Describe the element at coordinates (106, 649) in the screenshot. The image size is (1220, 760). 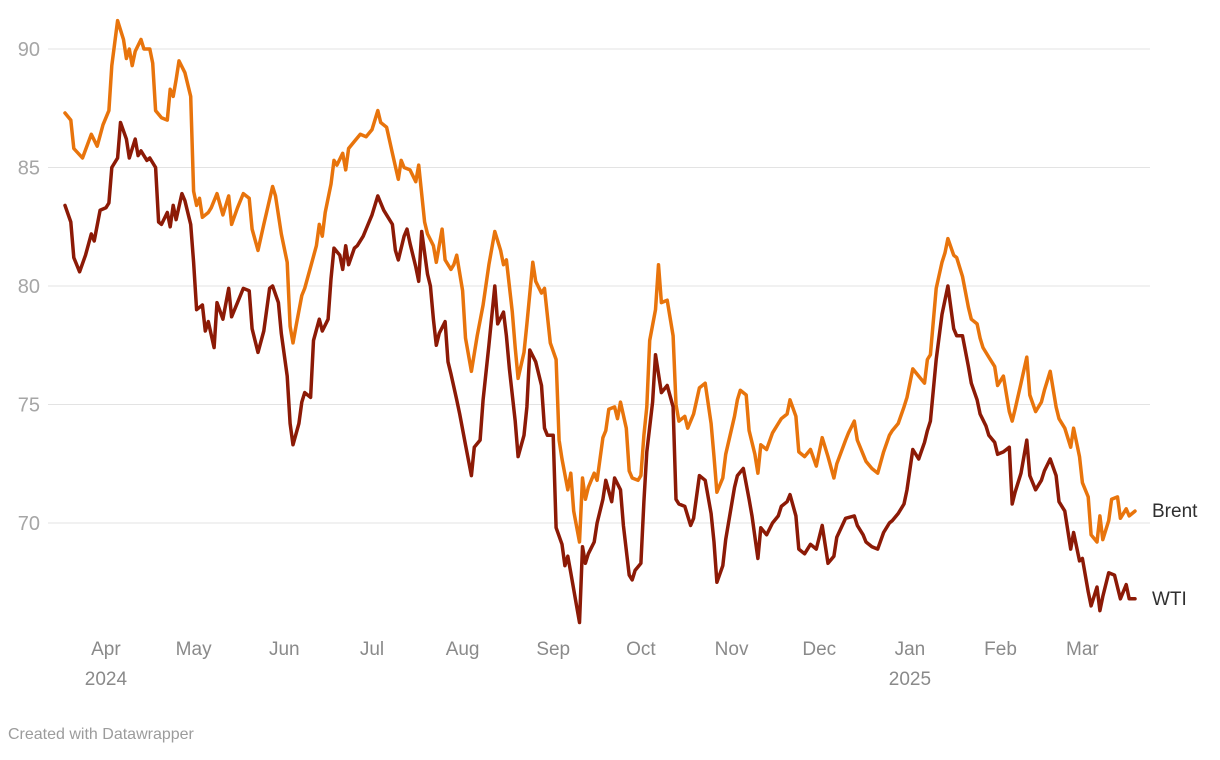
I see `x-axis-tick-label: Apr` at that location.